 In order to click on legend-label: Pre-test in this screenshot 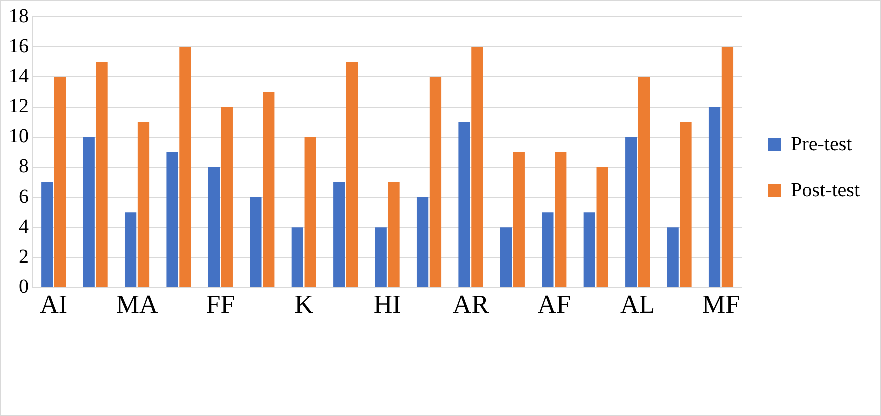, I will do `click(822, 144)`.